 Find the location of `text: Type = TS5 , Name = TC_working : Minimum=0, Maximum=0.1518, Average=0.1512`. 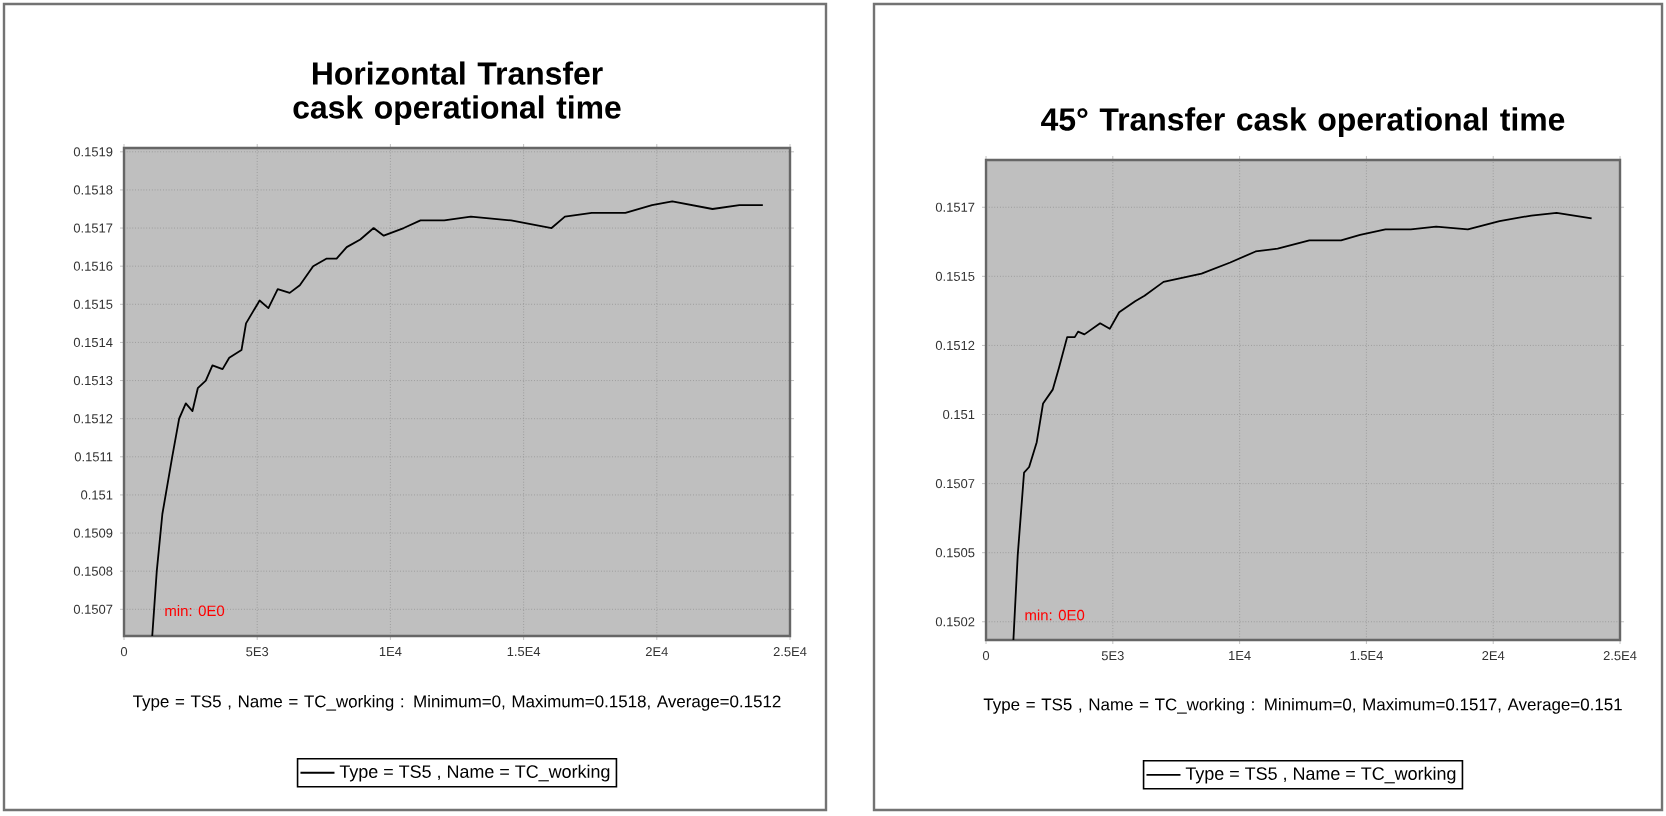

text: Type = TS5 , Name = TC_working : Minimum=0, Maximum=0.1518, Average=0.1512 is located at coordinates (457, 702).